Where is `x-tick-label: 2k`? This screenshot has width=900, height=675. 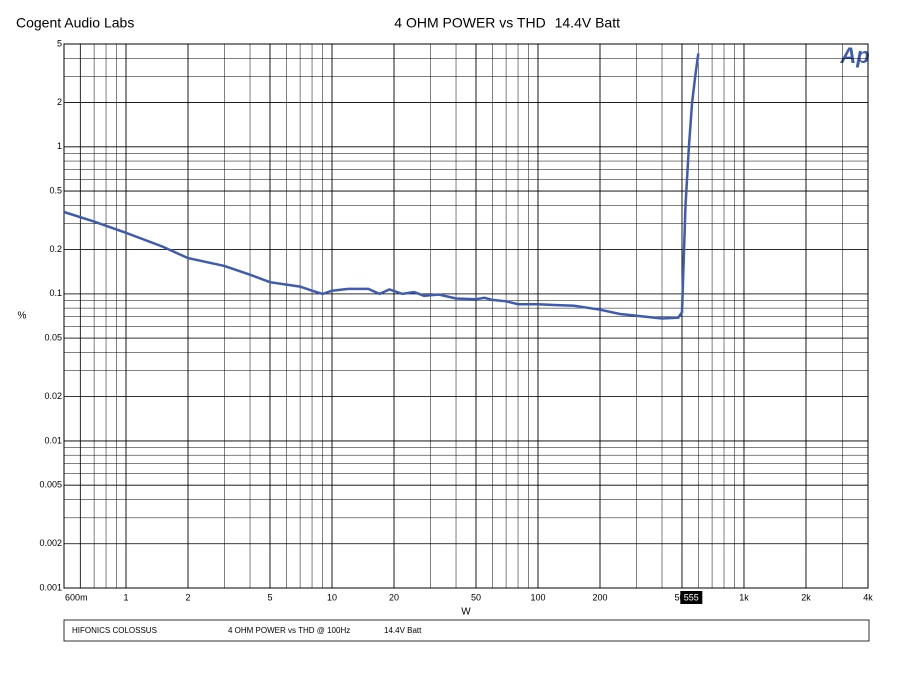
x-tick-label: 2k is located at coordinates (806, 597).